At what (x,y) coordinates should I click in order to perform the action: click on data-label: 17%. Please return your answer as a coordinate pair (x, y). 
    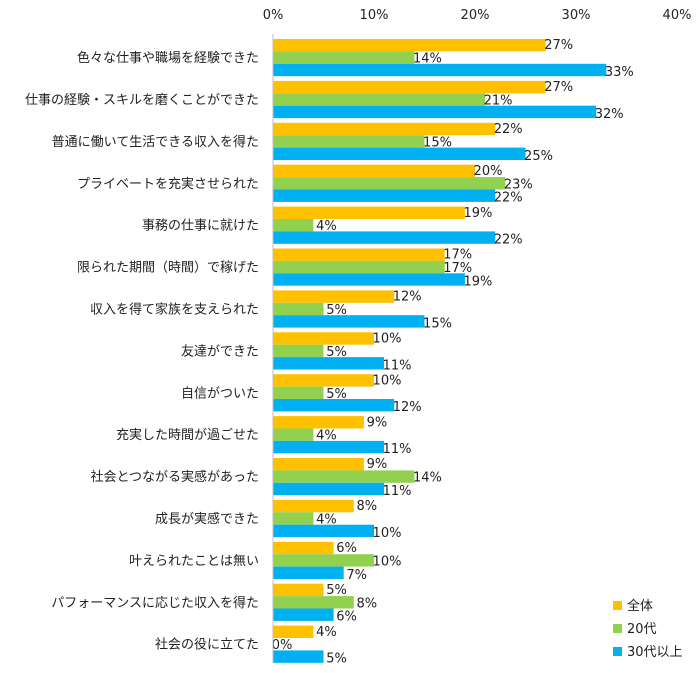
    Looking at the image, I should click on (457, 255).